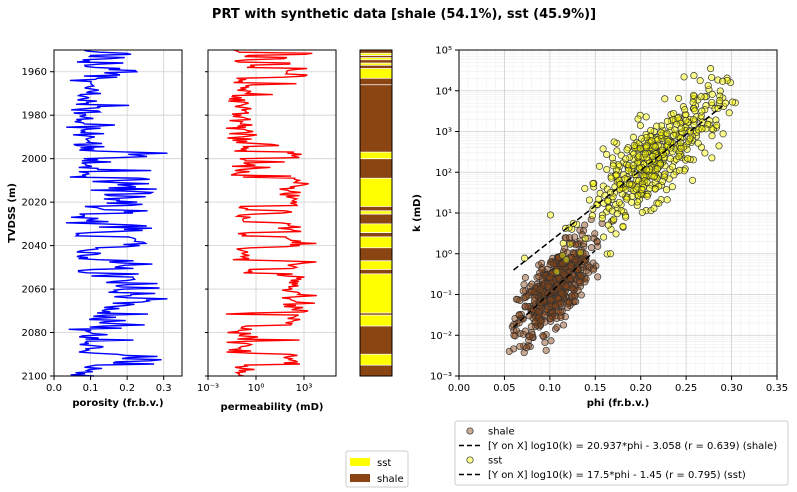 The width and height of the screenshot is (797, 492). Describe the element at coordinates (360, 462) in the screenshot. I see `legend-swatch-sst` at that location.